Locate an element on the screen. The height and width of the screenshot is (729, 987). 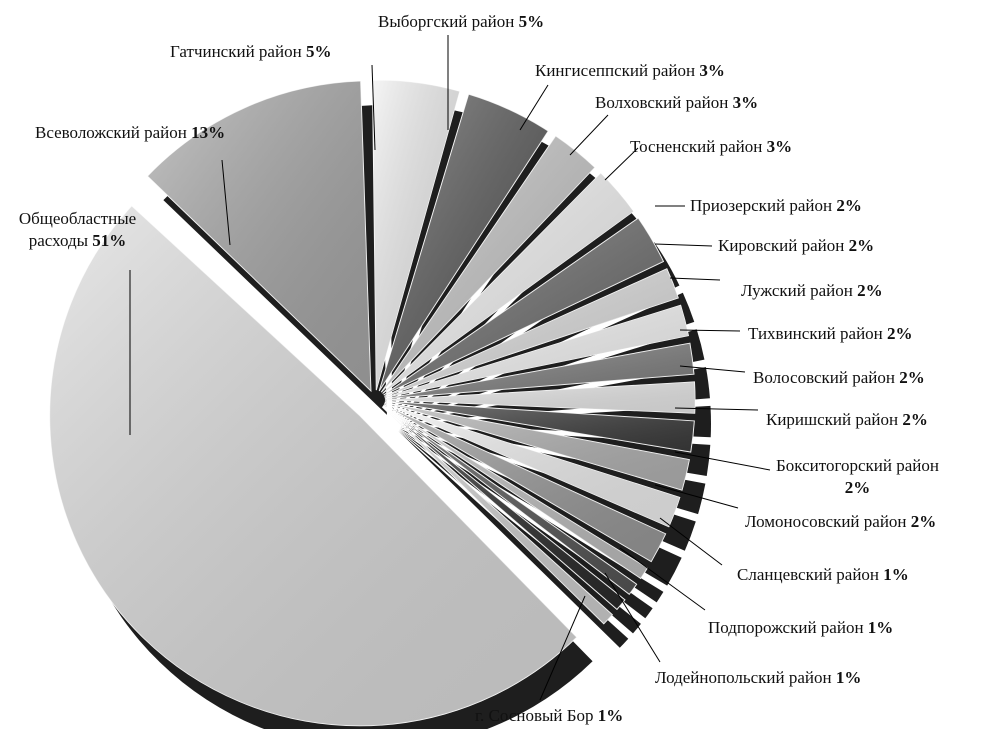
category-name: Ломоносовский район is located at coordinates (826, 521).